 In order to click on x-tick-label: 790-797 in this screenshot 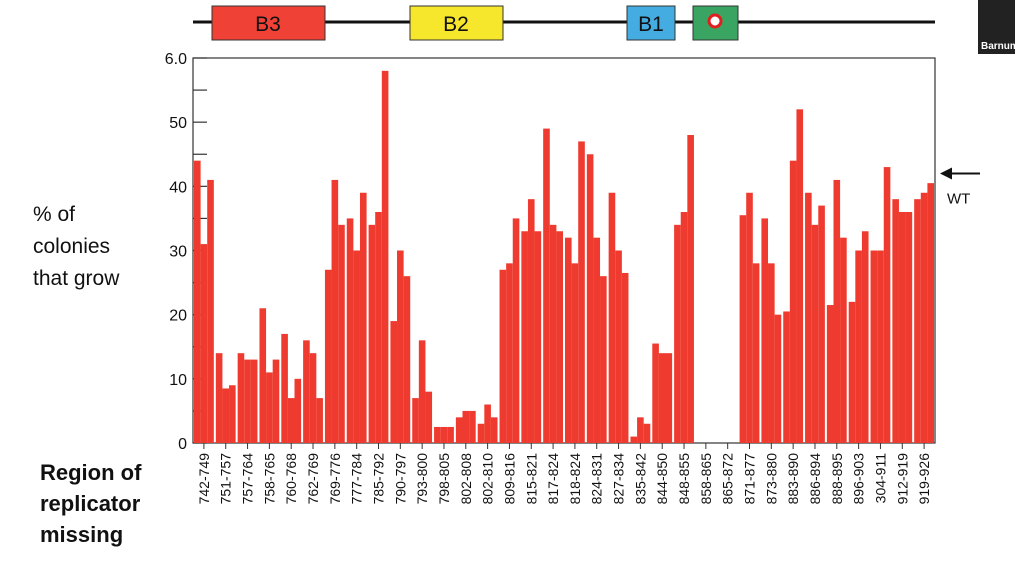, I will do `click(400, 479)`.